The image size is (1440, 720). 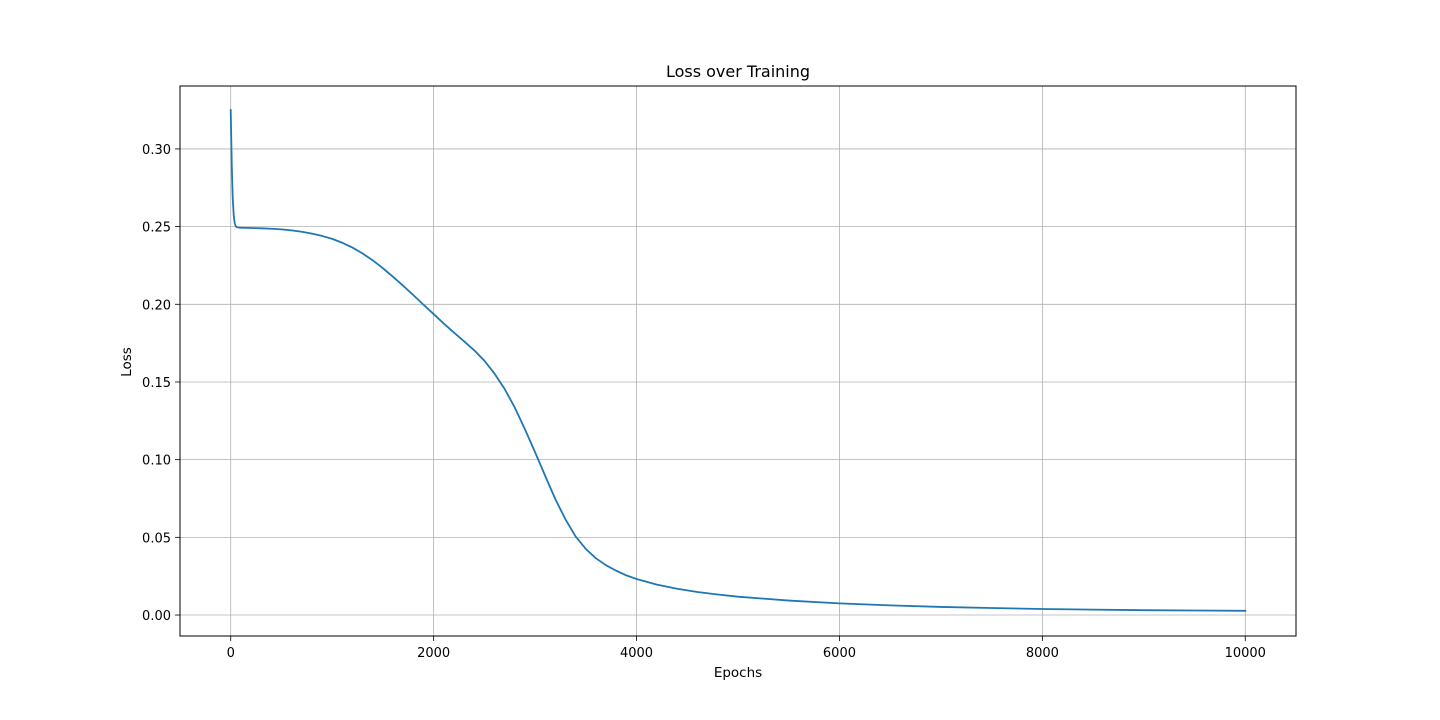 I want to click on x-tick-label: 6000, so click(x=839, y=653).